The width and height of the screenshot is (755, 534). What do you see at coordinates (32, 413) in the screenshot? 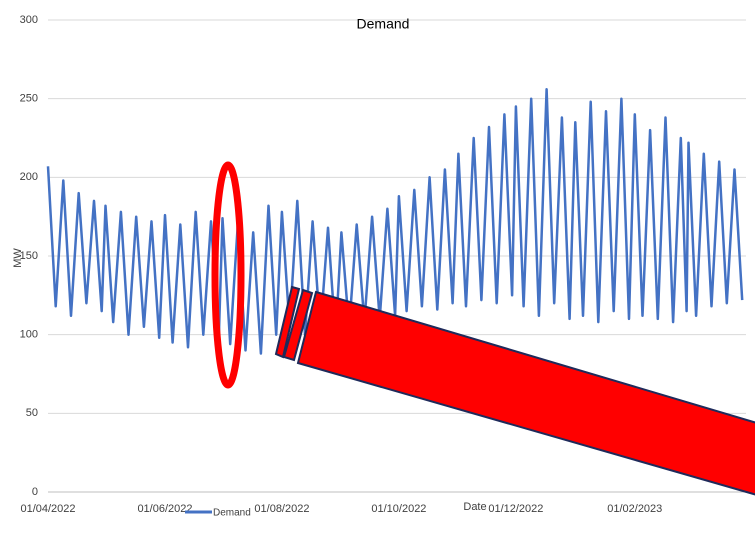
I see `y-tick-label: 50` at bounding box center [32, 413].